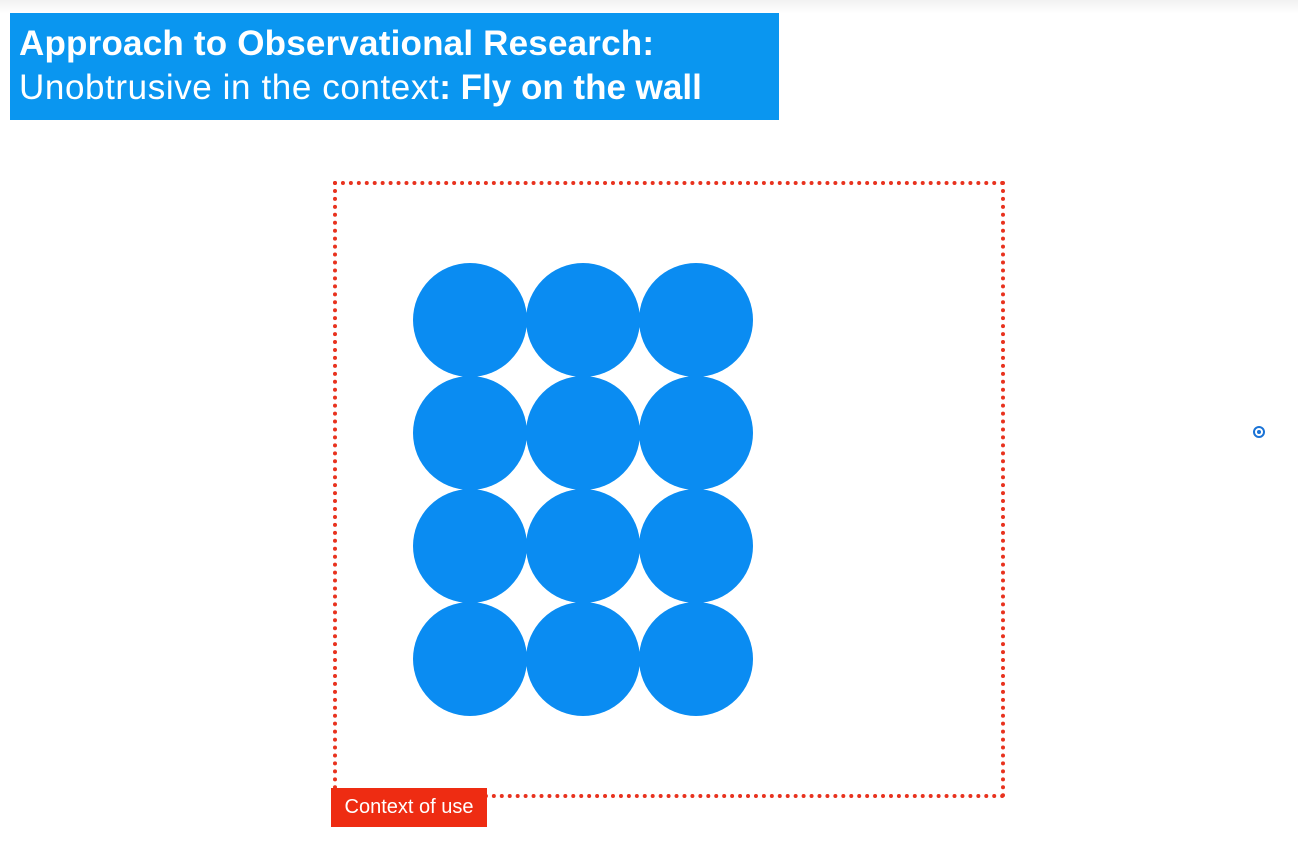 The image size is (1298, 856). I want to click on top-shade, so click(649, 7).